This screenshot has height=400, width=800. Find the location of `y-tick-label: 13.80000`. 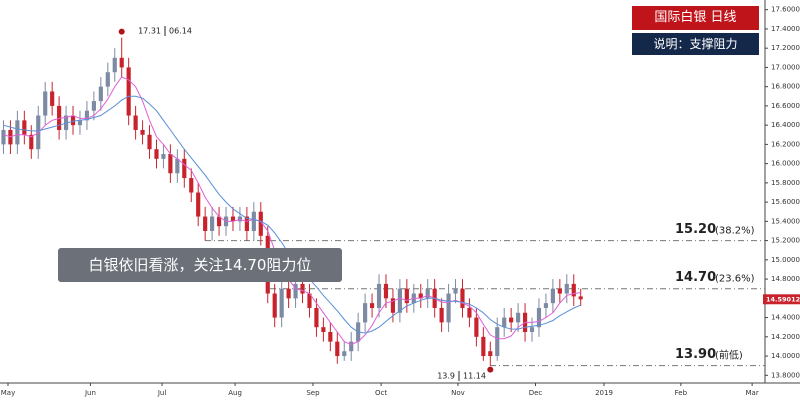

y-tick-label: 13.80000 is located at coordinates (785, 375).